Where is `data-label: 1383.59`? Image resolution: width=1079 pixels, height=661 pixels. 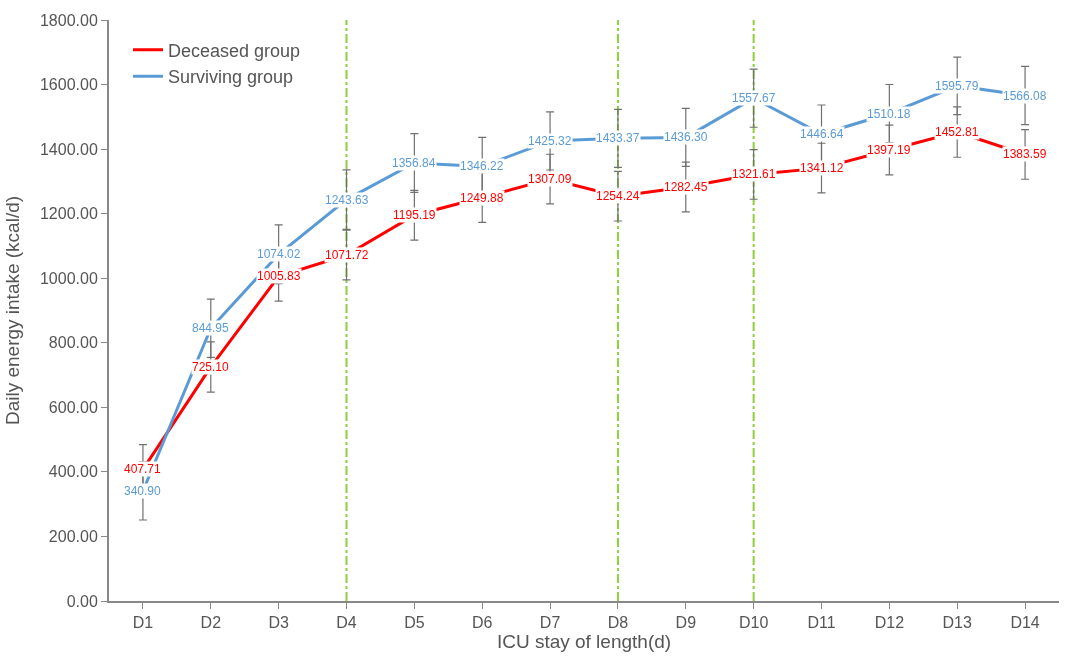 data-label: 1383.59 is located at coordinates (1025, 154).